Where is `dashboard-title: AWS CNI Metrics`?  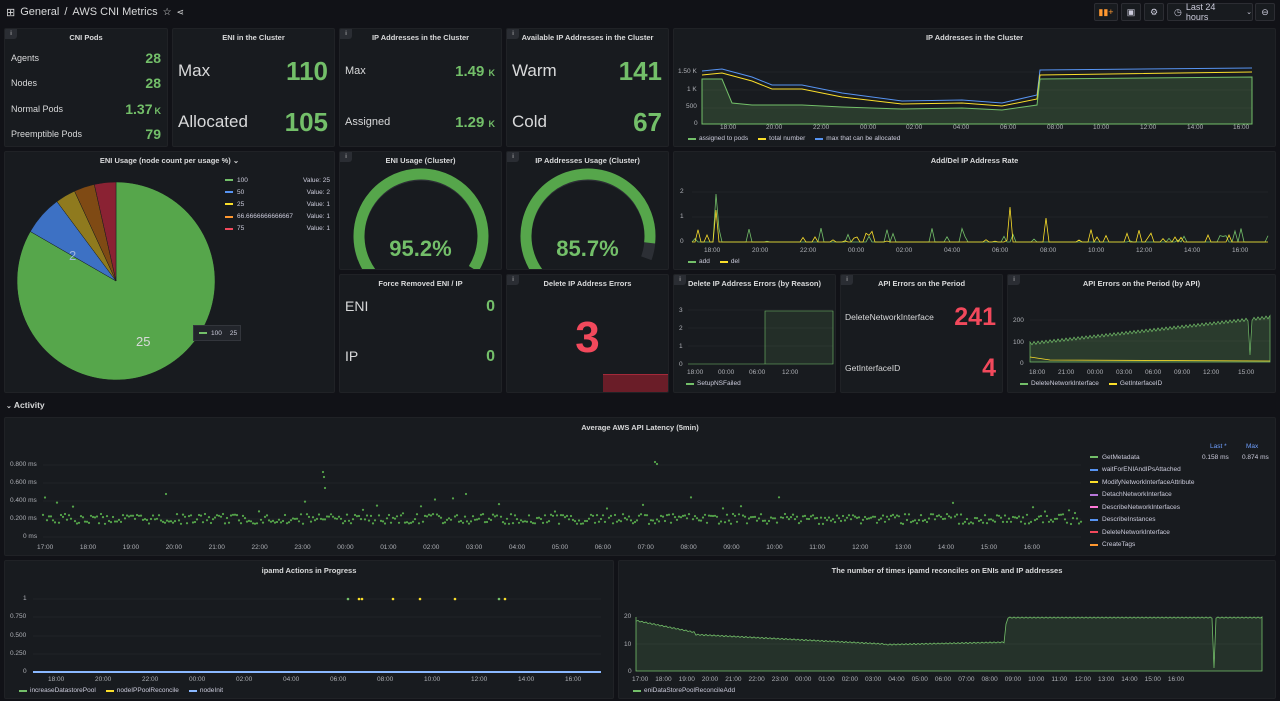 dashboard-title: AWS CNI Metrics is located at coordinates (115, 12).